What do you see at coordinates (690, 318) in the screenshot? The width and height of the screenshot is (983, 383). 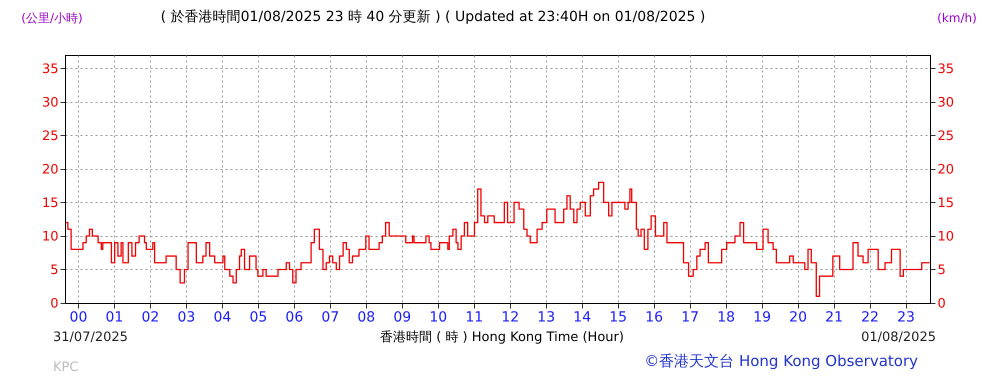 I see `x-tick-label: 17` at bounding box center [690, 318].